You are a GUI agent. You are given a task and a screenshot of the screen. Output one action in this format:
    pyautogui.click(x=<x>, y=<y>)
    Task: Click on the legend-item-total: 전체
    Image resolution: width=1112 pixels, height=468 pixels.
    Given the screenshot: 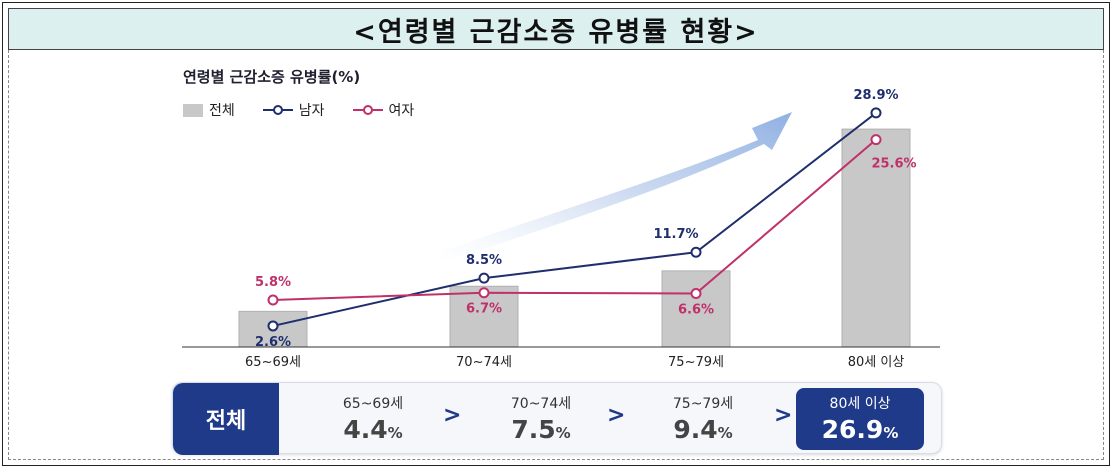 What is the action you would take?
    pyautogui.click(x=209, y=110)
    